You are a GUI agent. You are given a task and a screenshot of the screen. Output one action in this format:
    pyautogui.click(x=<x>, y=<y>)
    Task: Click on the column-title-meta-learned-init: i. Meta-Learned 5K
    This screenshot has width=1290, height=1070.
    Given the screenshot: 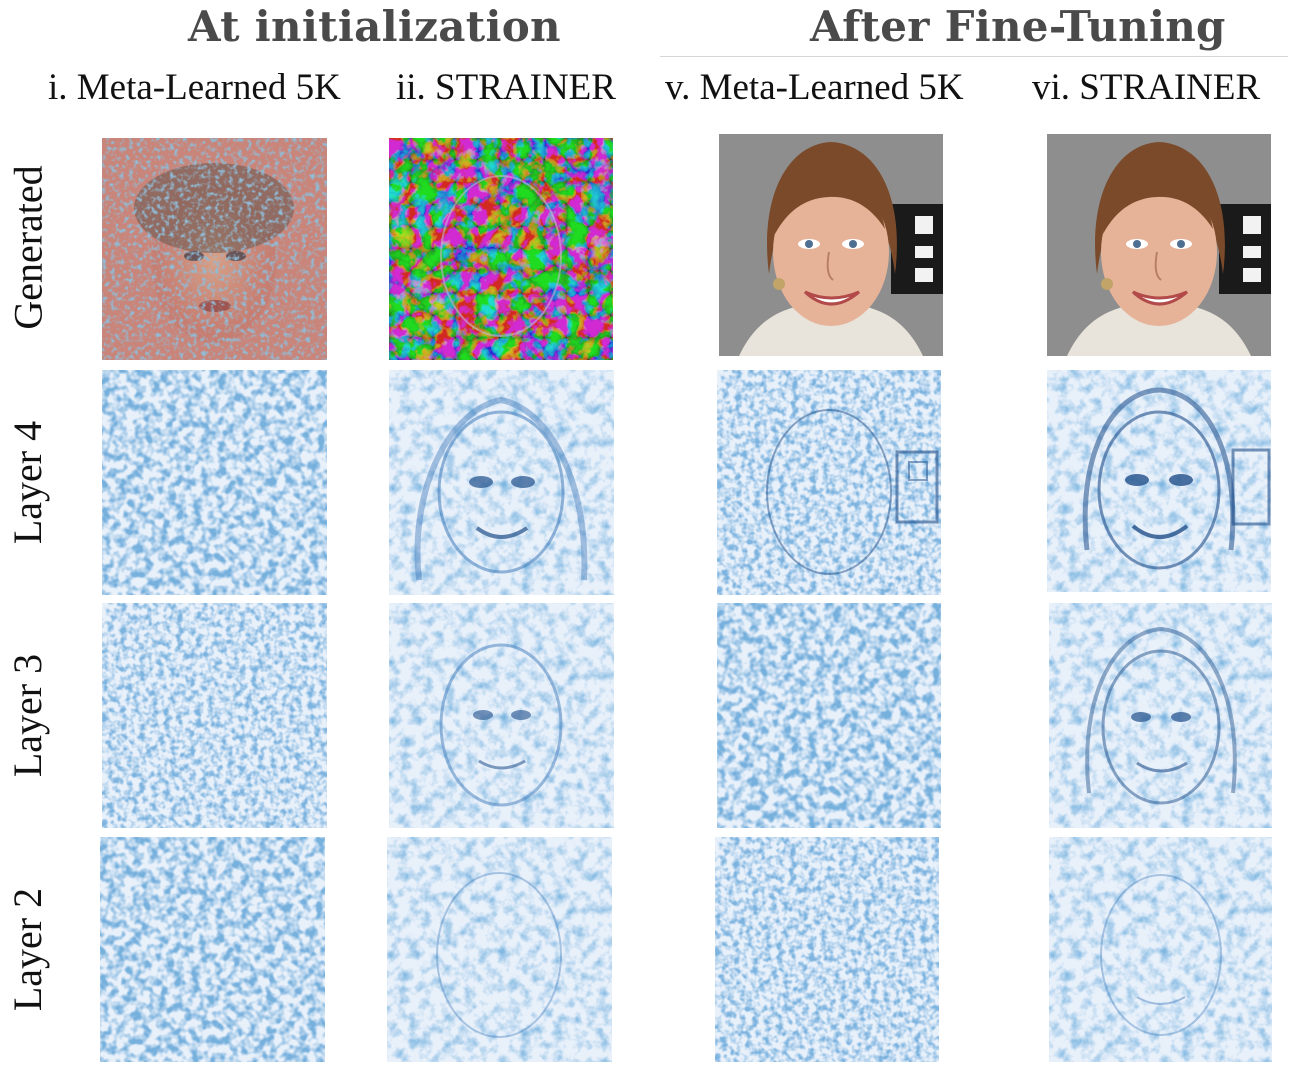 What is the action you would take?
    pyautogui.click(x=194, y=87)
    